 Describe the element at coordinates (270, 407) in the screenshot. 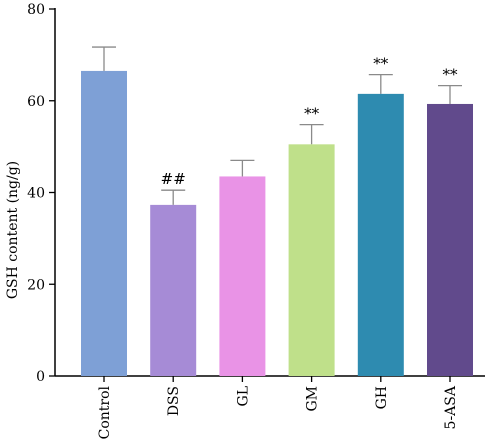

I see `x-axis: Control DSS GL GM GH 5-ASA` at that location.